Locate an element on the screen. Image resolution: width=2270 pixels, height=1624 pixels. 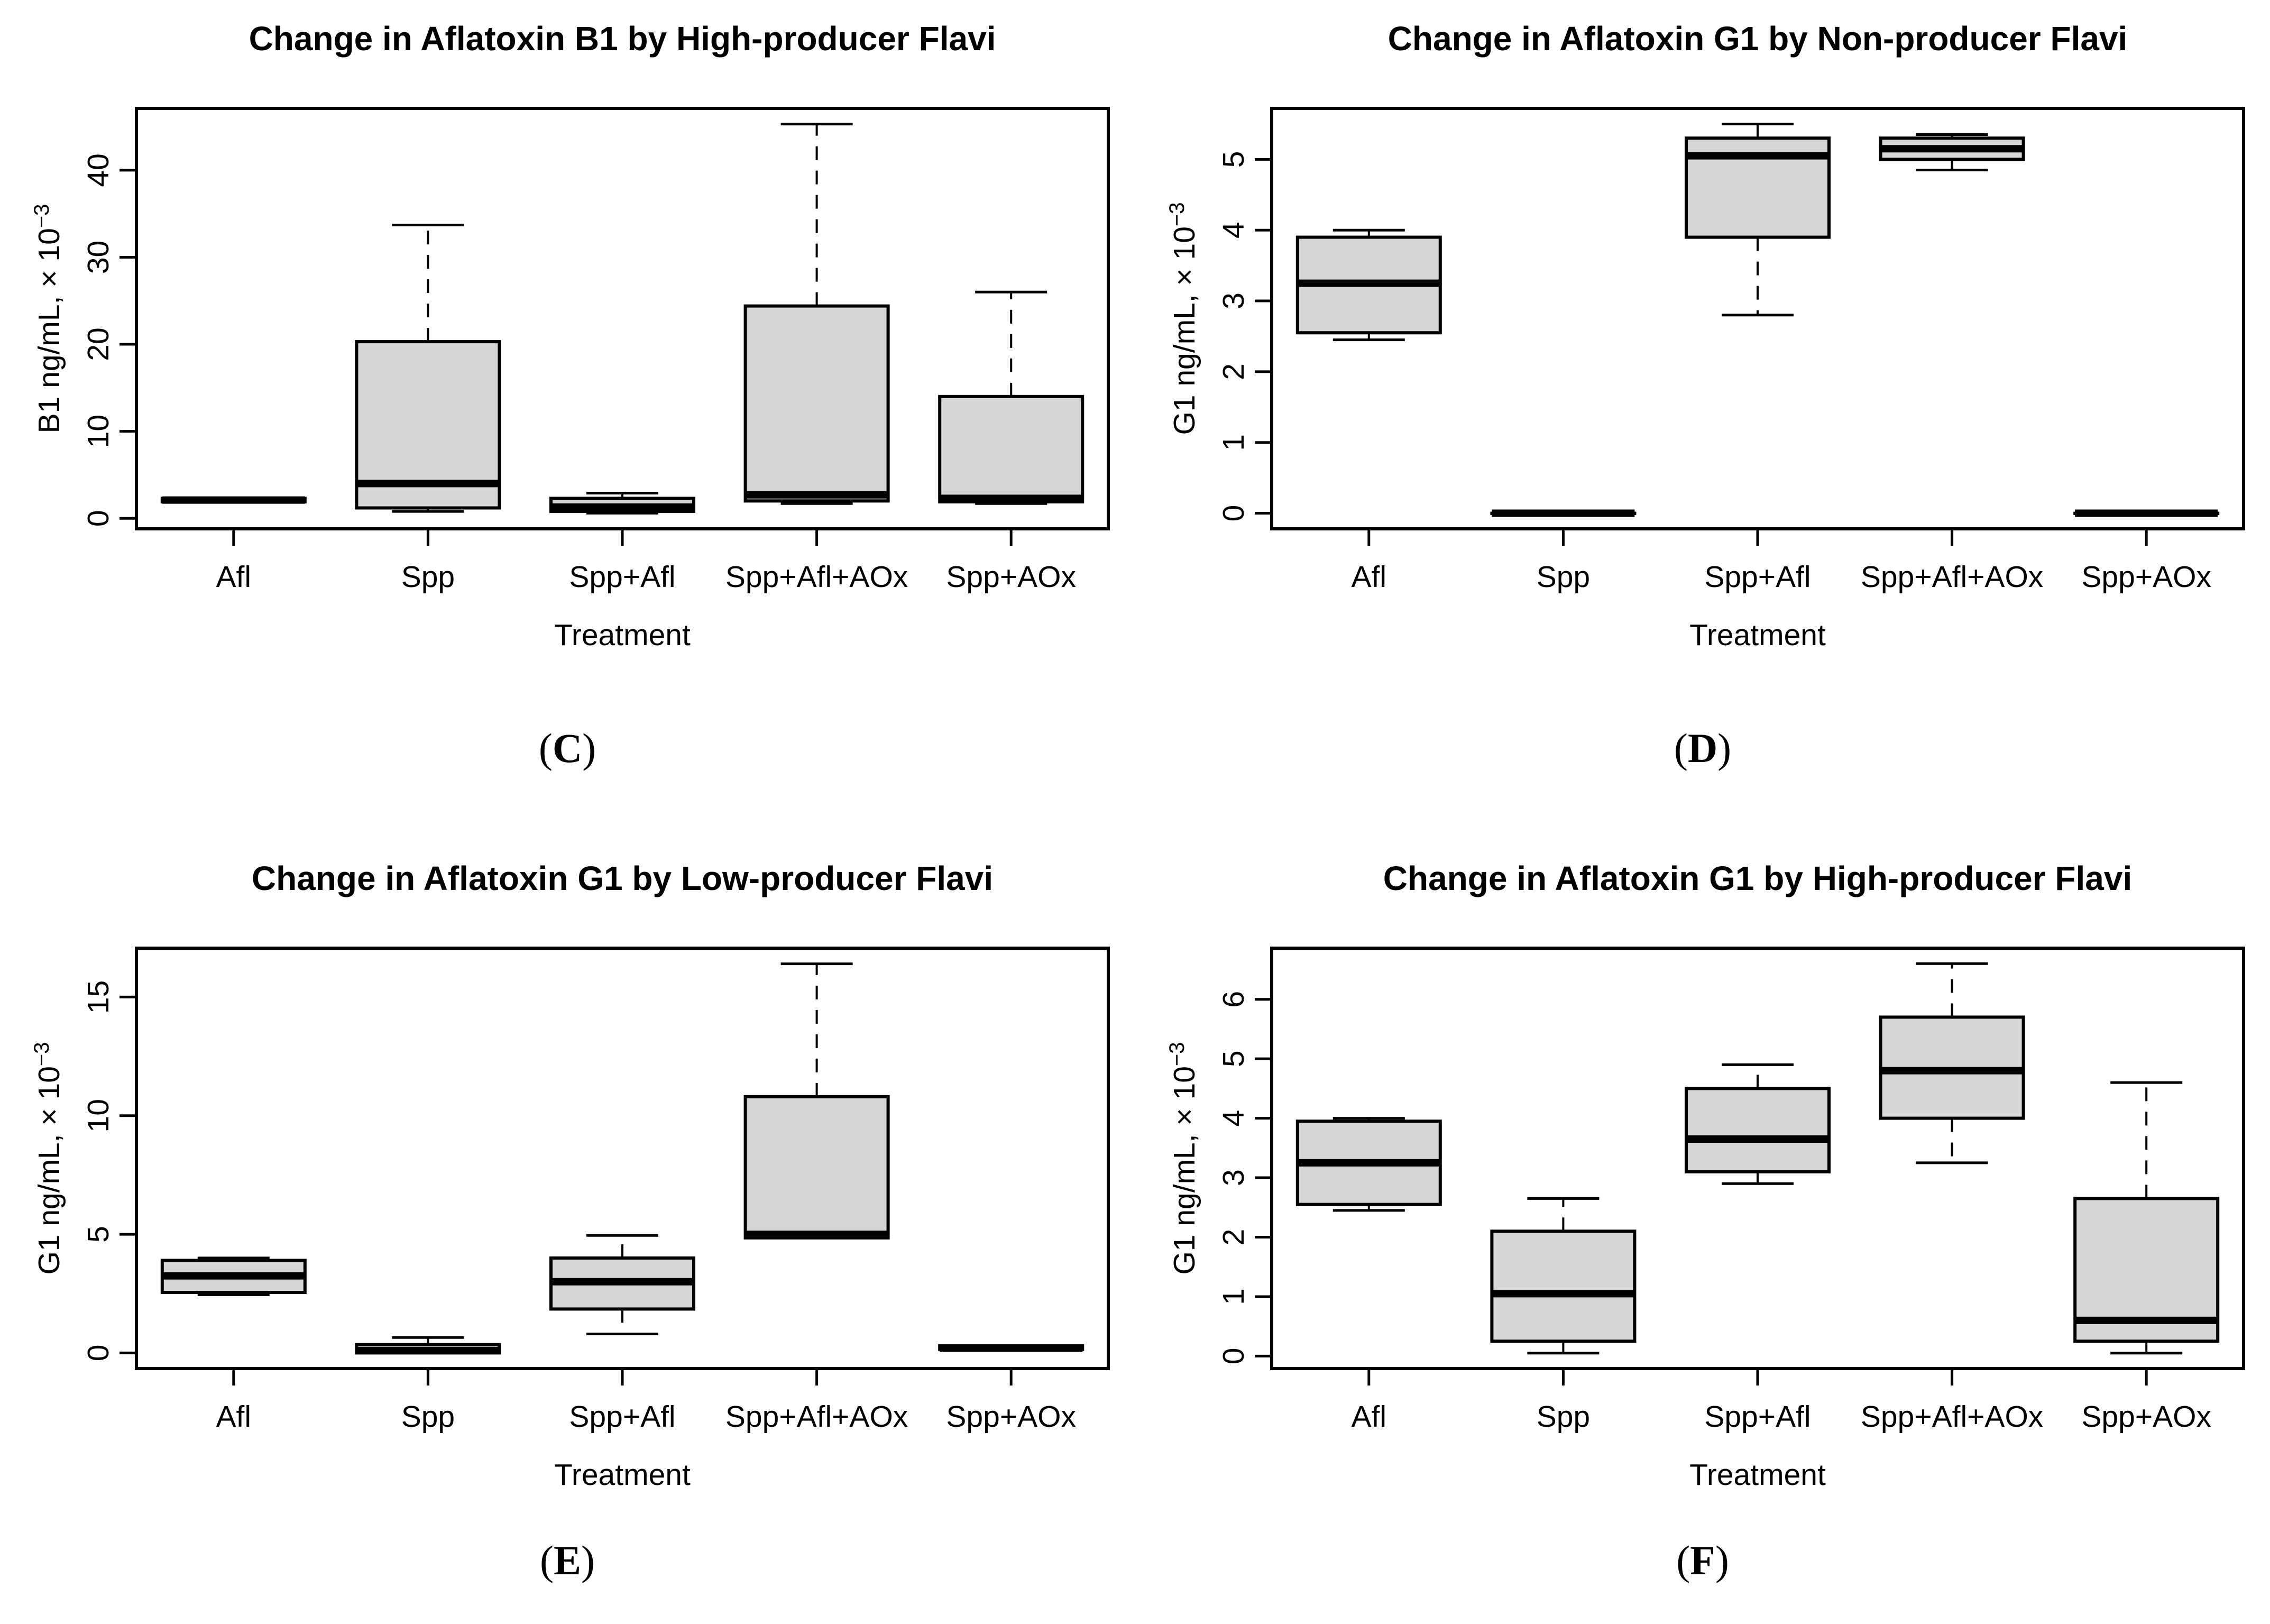
caption-e: (E) is located at coordinates (567, 1560).